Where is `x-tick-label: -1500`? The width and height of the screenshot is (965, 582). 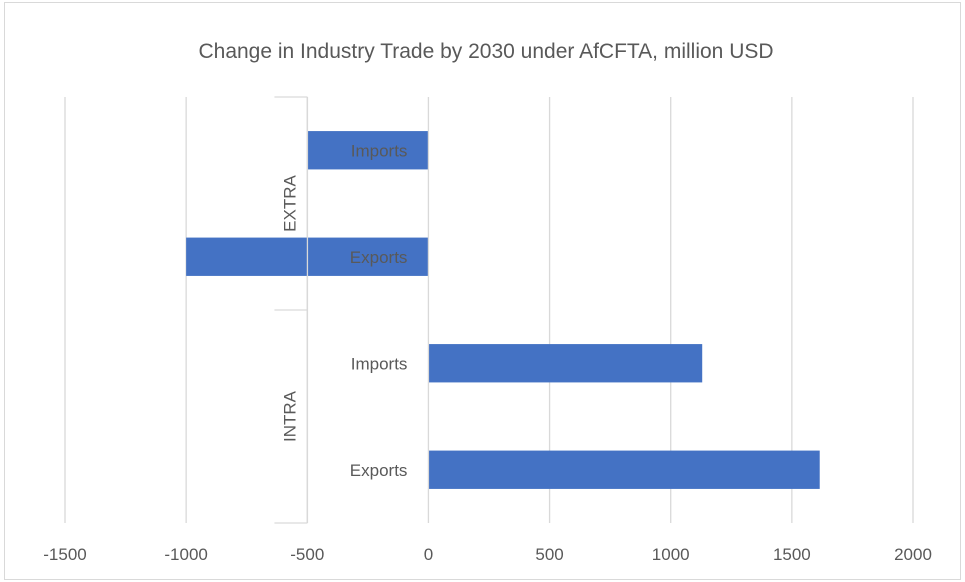
x-tick-label: -1500 is located at coordinates (64, 554).